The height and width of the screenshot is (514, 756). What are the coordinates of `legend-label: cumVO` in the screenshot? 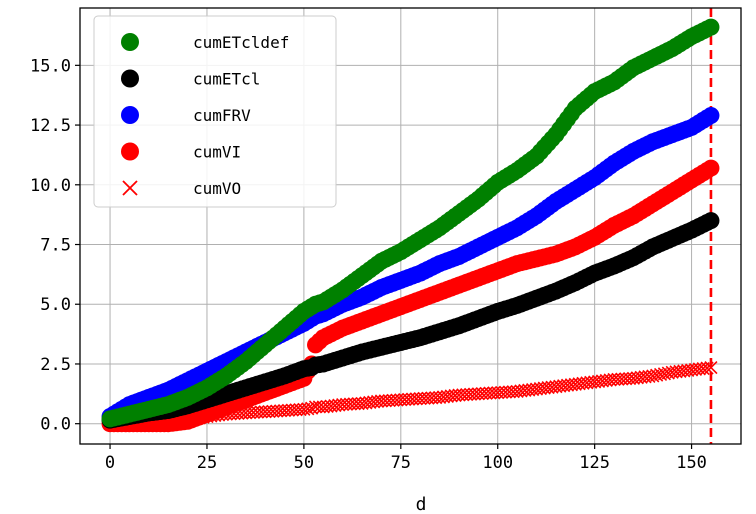 It's located at (217, 188).